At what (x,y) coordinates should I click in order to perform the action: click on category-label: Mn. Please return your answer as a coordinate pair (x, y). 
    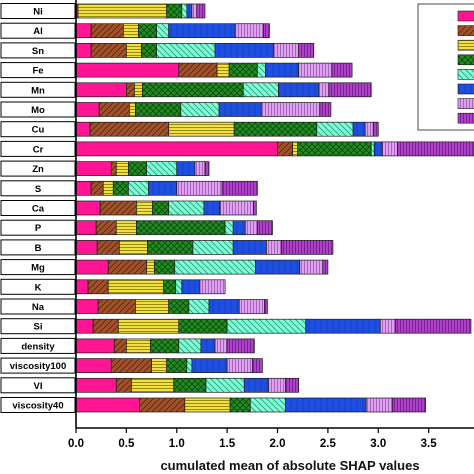
    Looking at the image, I should click on (38, 90).